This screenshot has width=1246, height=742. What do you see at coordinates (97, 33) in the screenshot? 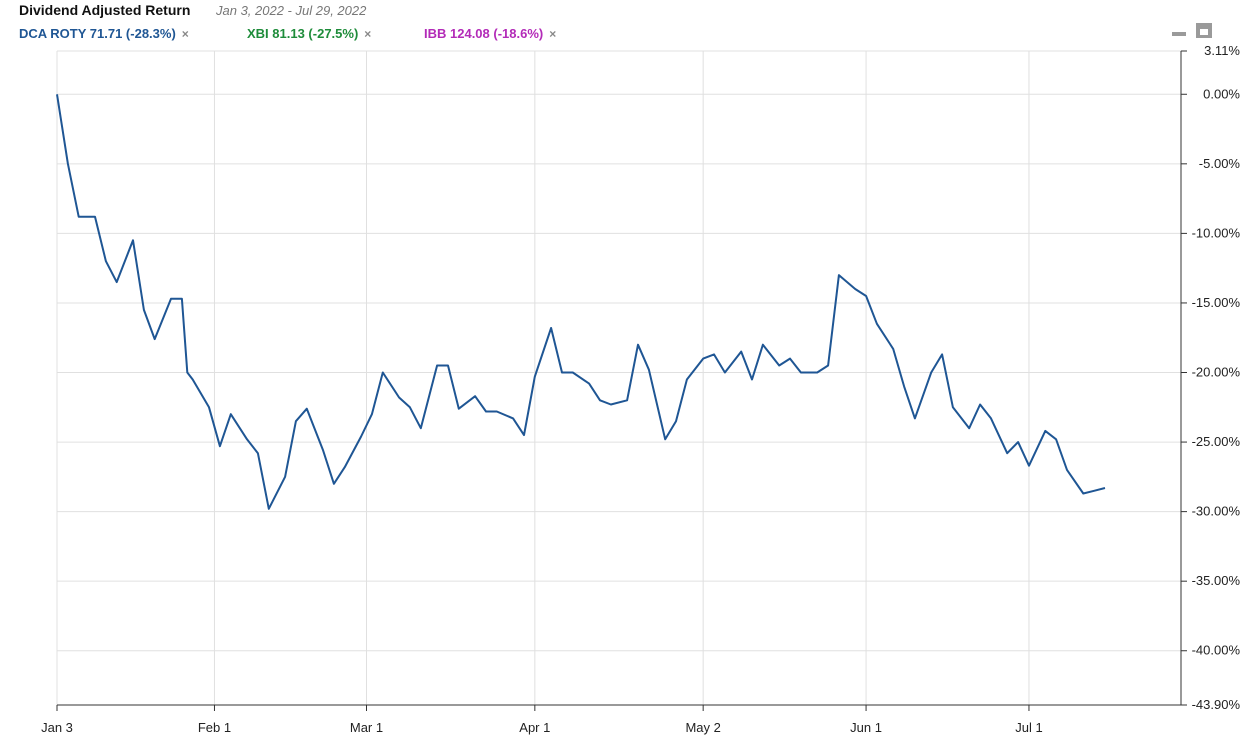
I see `legend-label-dca-roty: DCA ROTY 71.71 (-28.3%)` at bounding box center [97, 33].